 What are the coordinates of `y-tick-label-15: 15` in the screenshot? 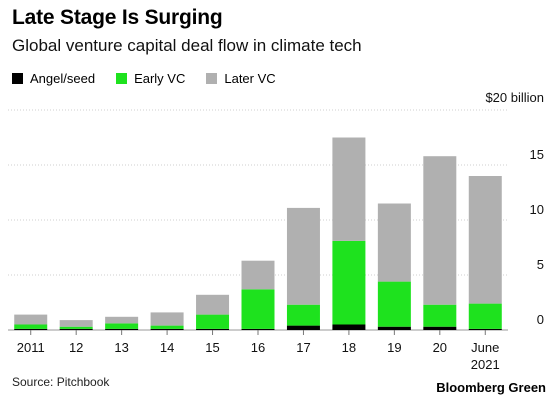 It's located at (537, 154).